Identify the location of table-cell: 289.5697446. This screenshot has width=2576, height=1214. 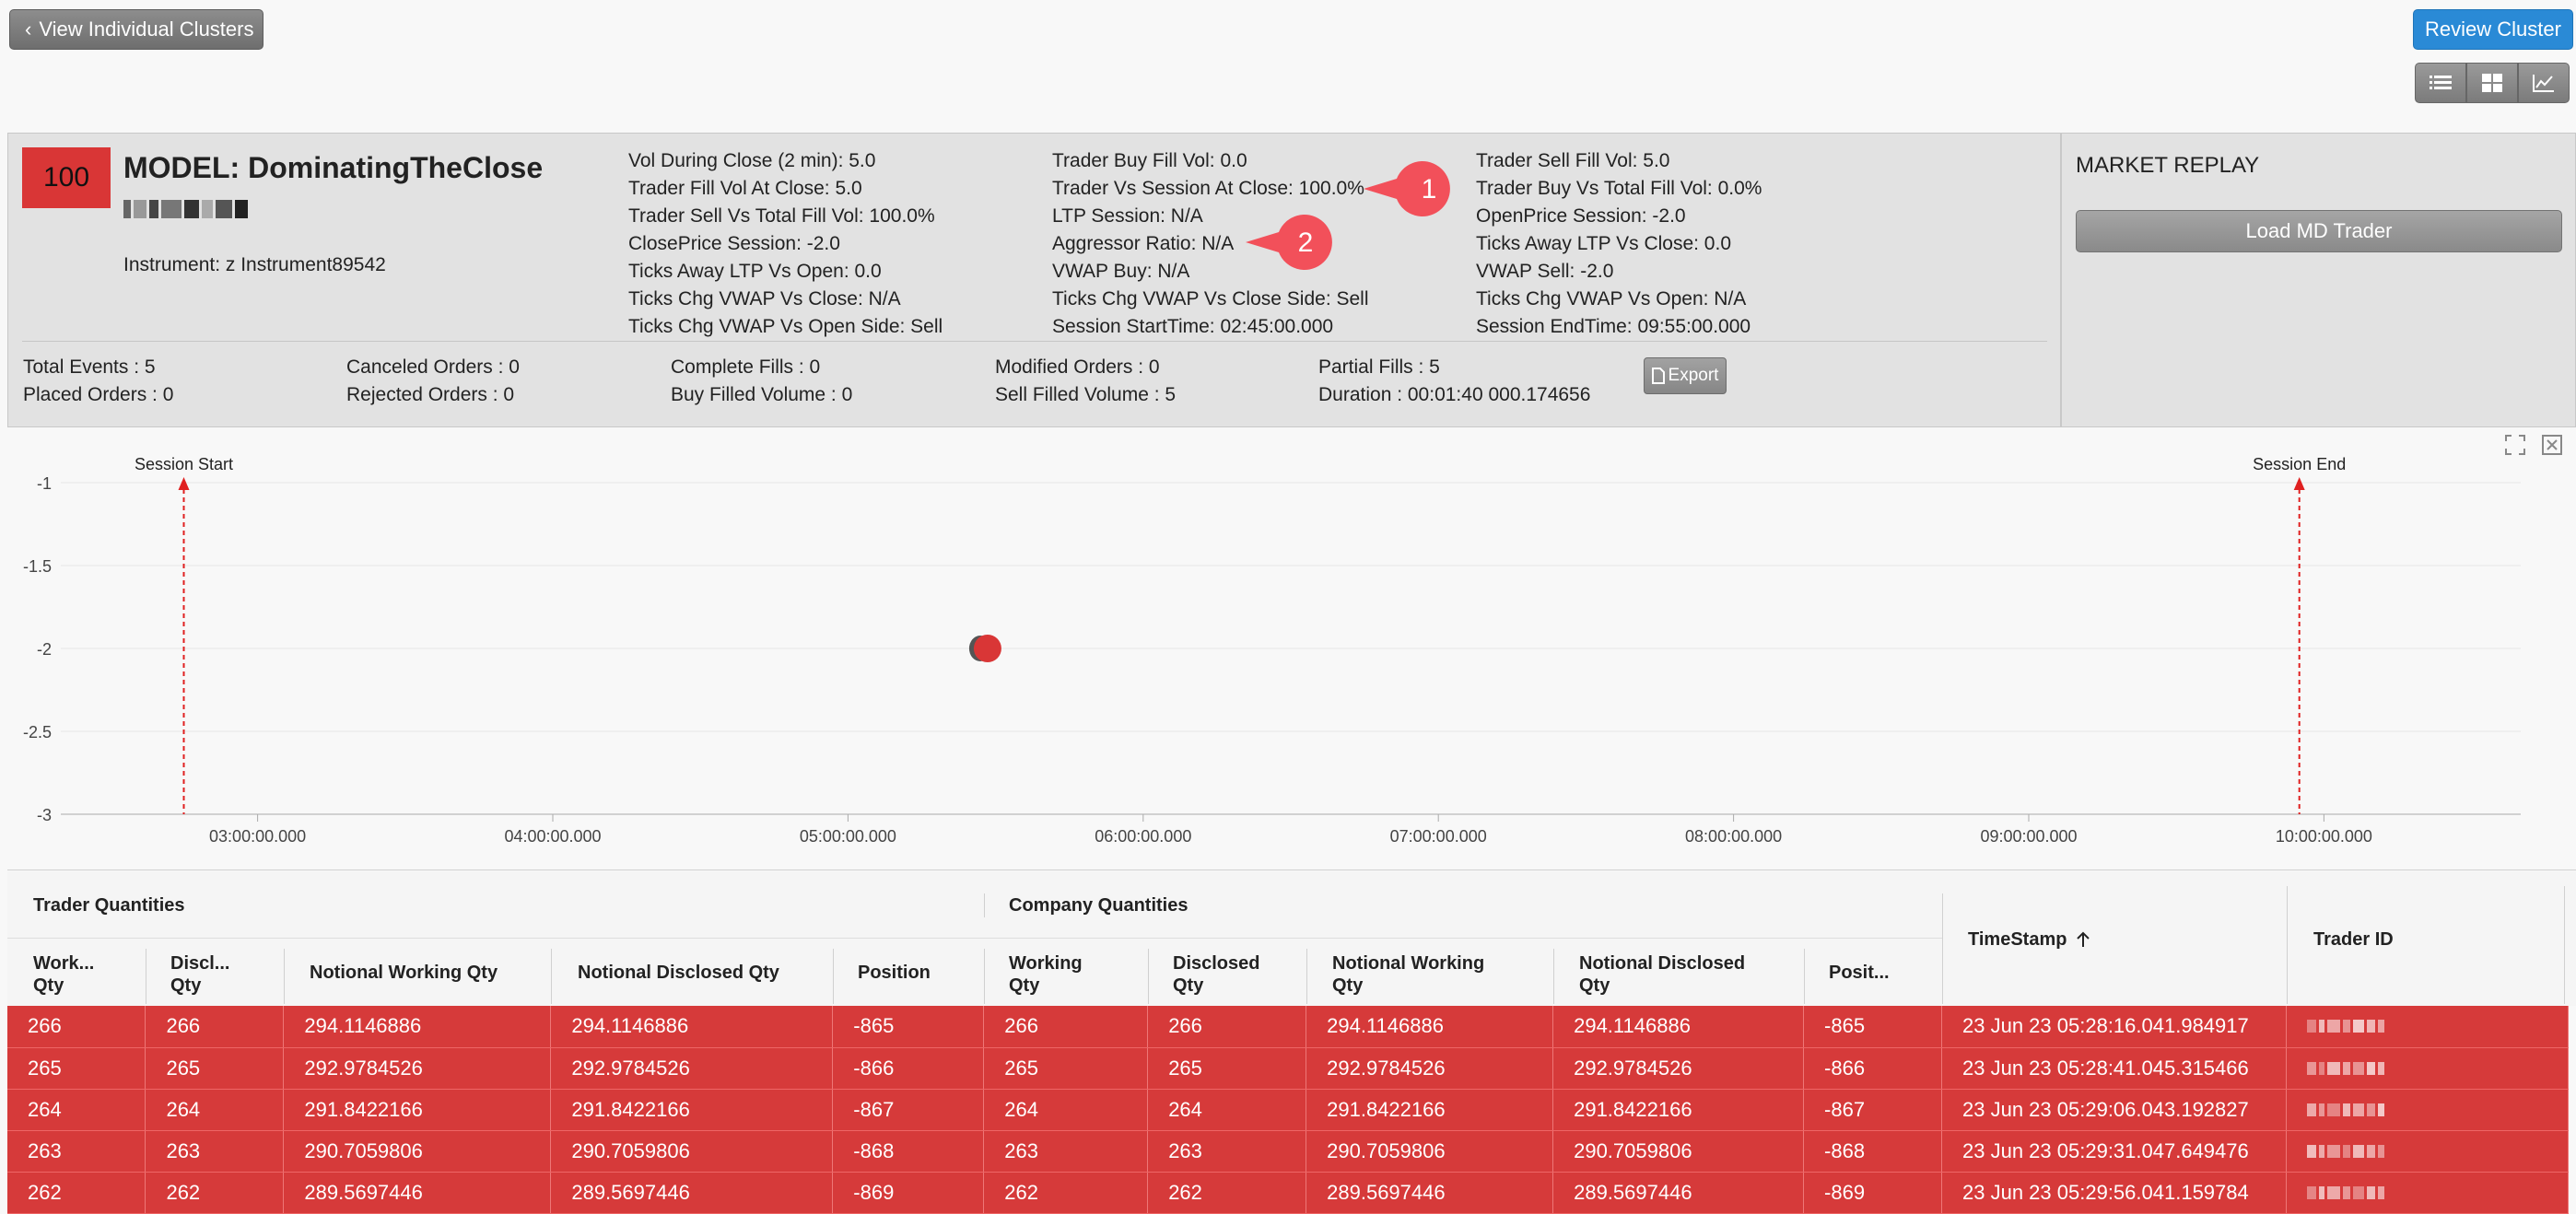
(417, 1193).